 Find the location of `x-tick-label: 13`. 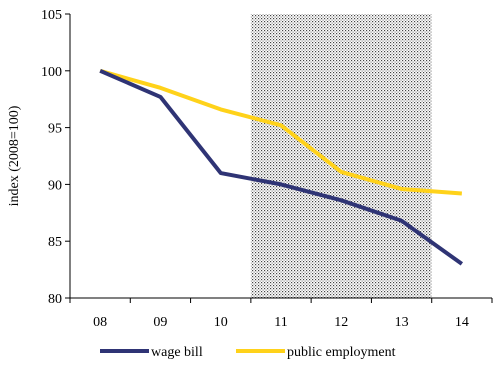

x-tick-label: 13 is located at coordinates (402, 322).